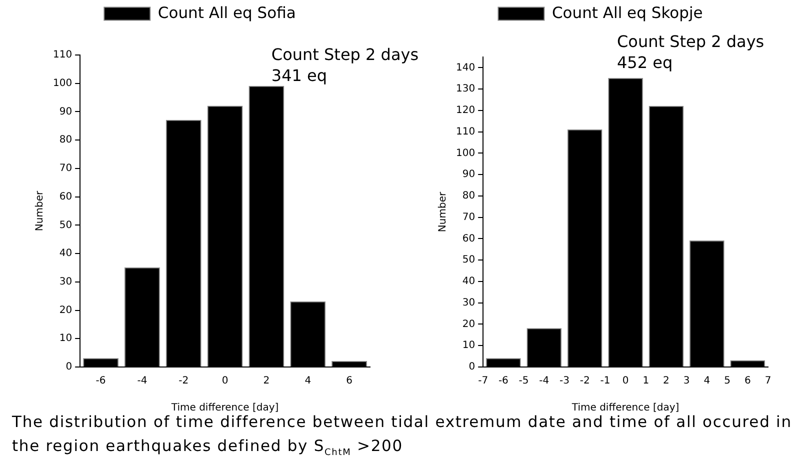 This screenshot has height=464, width=805. What do you see at coordinates (686, 381) in the screenshot?
I see `x-tick-label: 3` at bounding box center [686, 381].